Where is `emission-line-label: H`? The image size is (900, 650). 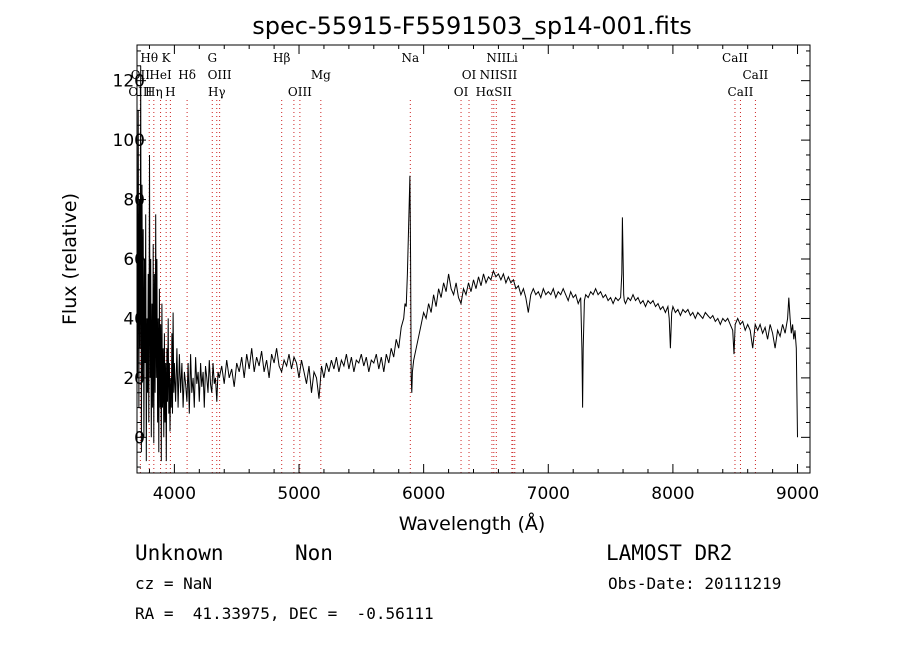 emission-line-label: H is located at coordinates (170, 92).